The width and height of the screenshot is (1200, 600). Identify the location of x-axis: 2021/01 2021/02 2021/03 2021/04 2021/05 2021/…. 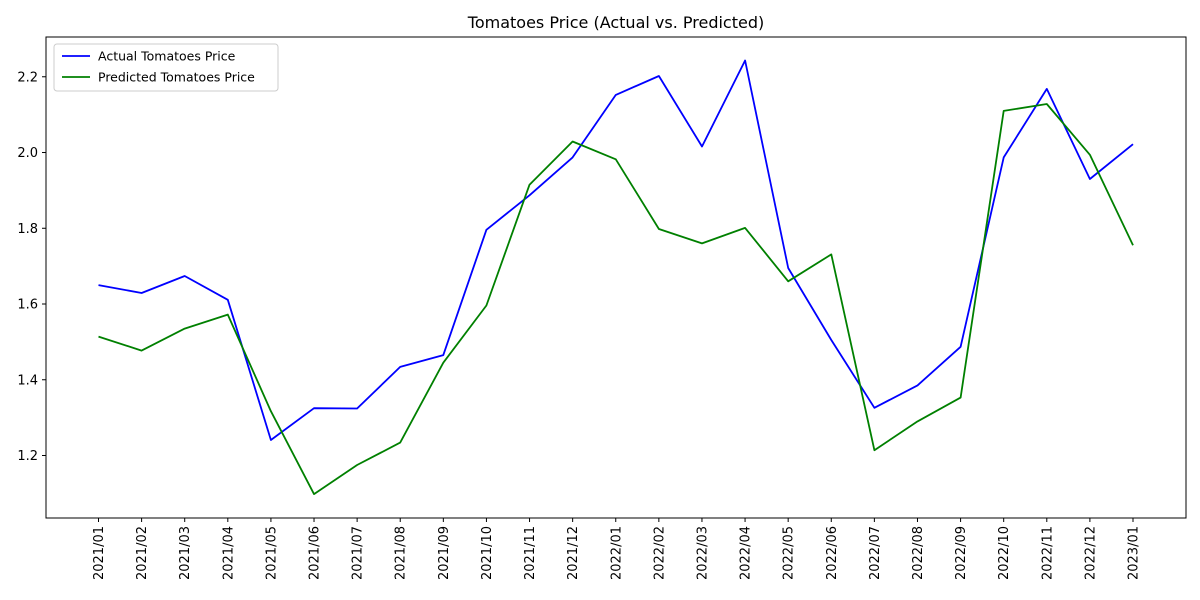
(617, 549).